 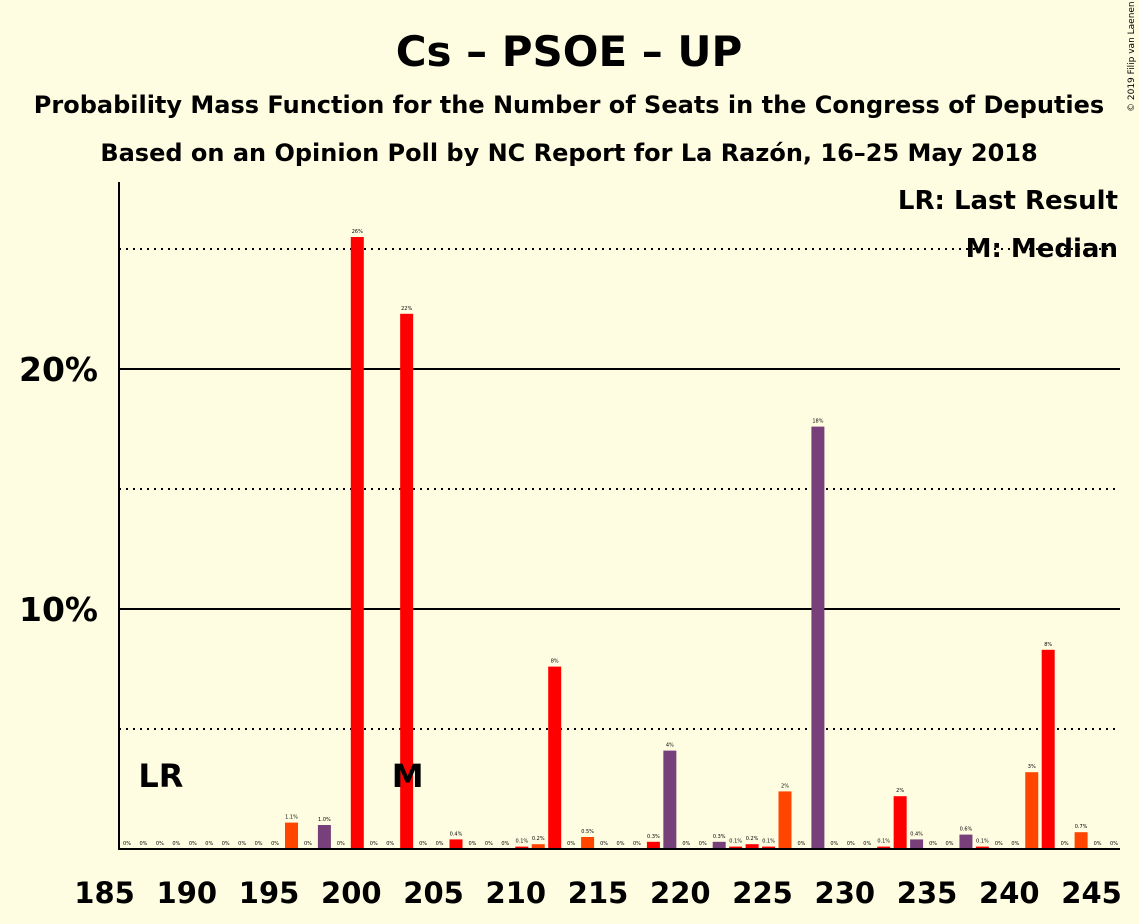 I want to click on x-tick-label: 240, so click(x=1009, y=893).